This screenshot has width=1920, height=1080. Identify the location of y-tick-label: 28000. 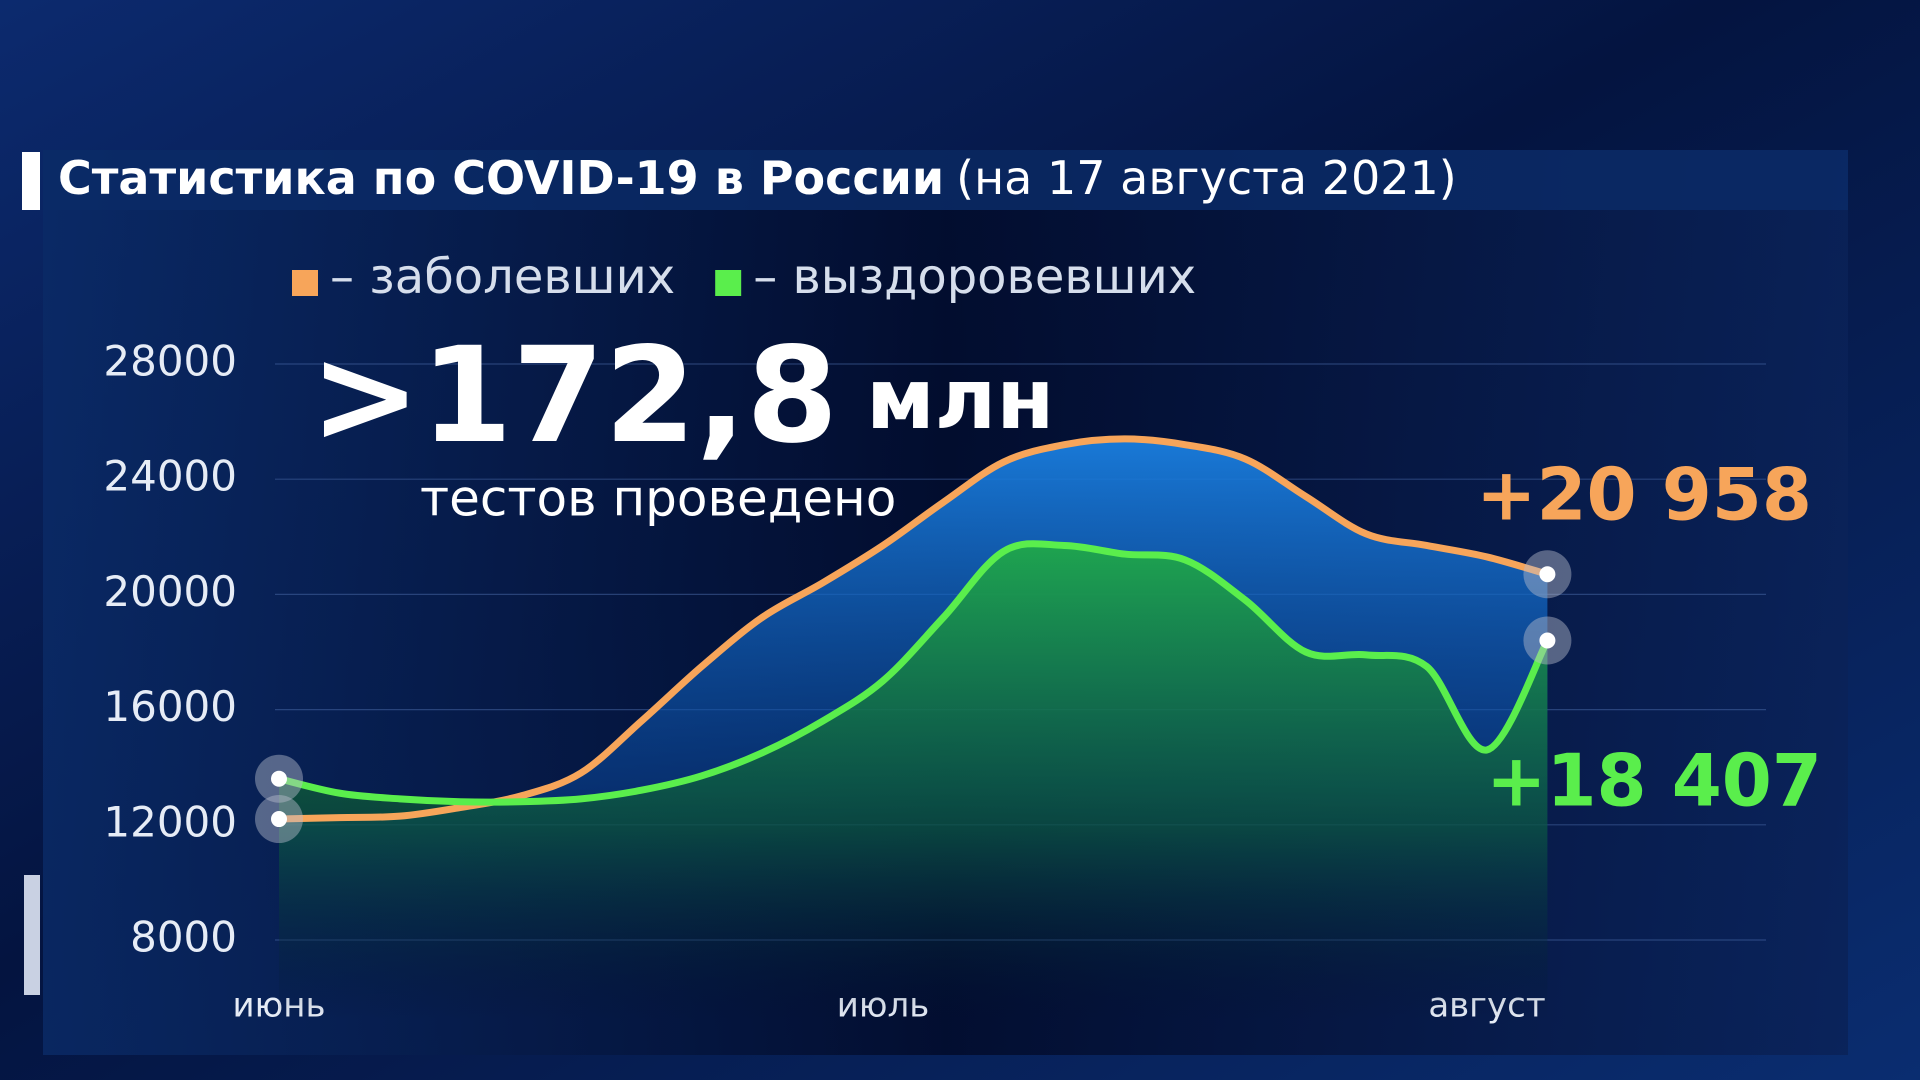
(170, 361).